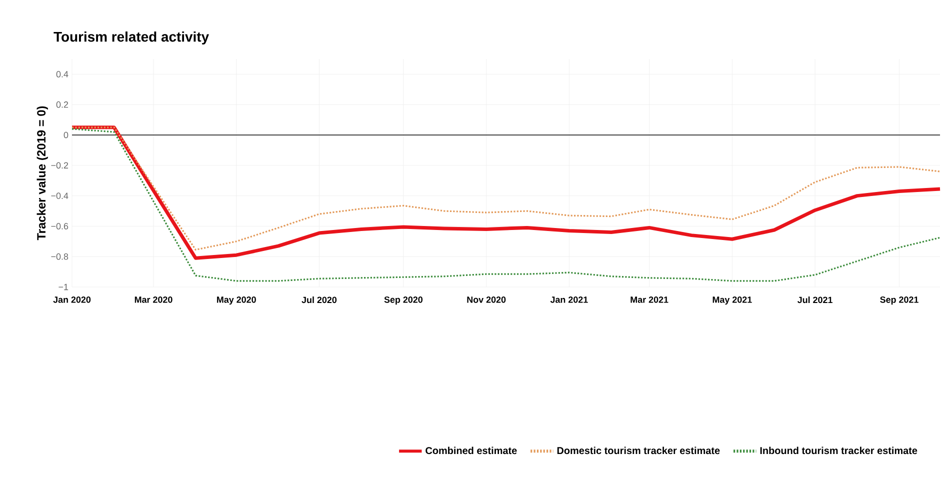 The image size is (943, 488). I want to click on y-tick-label: 0.4, so click(62, 74).